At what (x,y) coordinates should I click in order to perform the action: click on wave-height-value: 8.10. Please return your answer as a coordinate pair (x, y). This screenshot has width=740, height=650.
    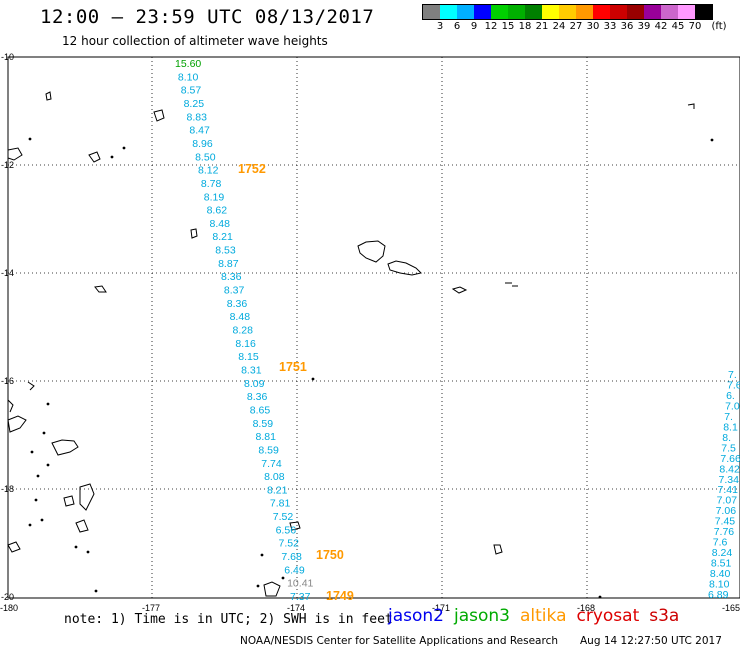
    Looking at the image, I should click on (719, 585).